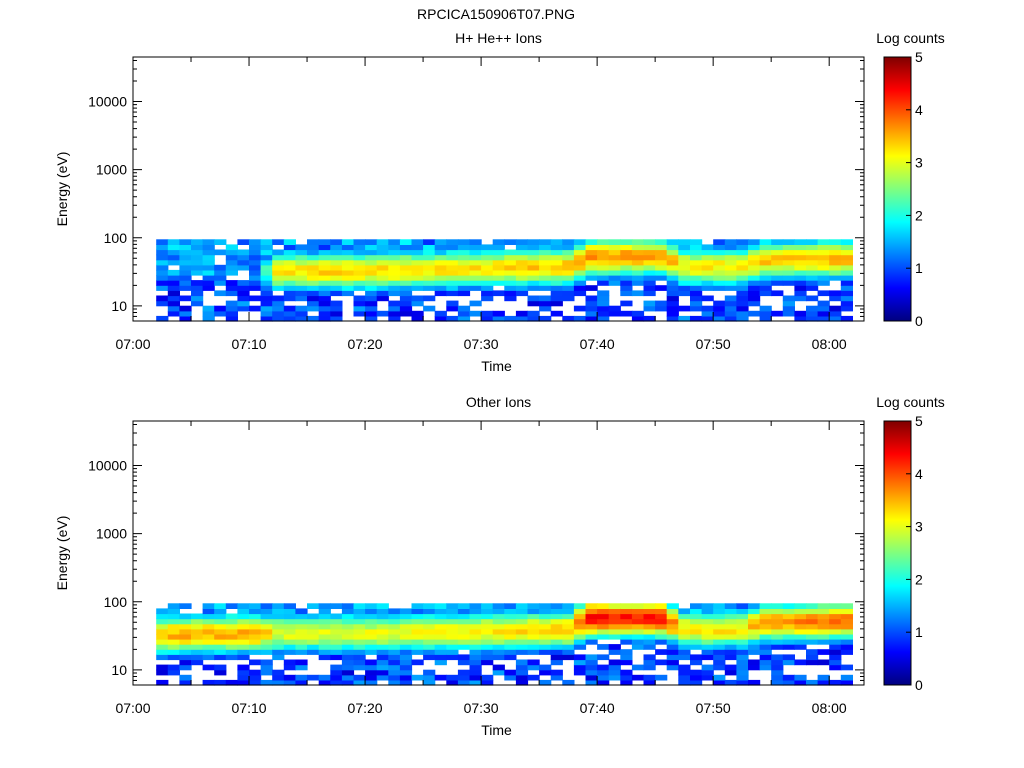  What do you see at coordinates (498, 38) in the screenshot?
I see `panel-title: H+ He++ Ions` at bounding box center [498, 38].